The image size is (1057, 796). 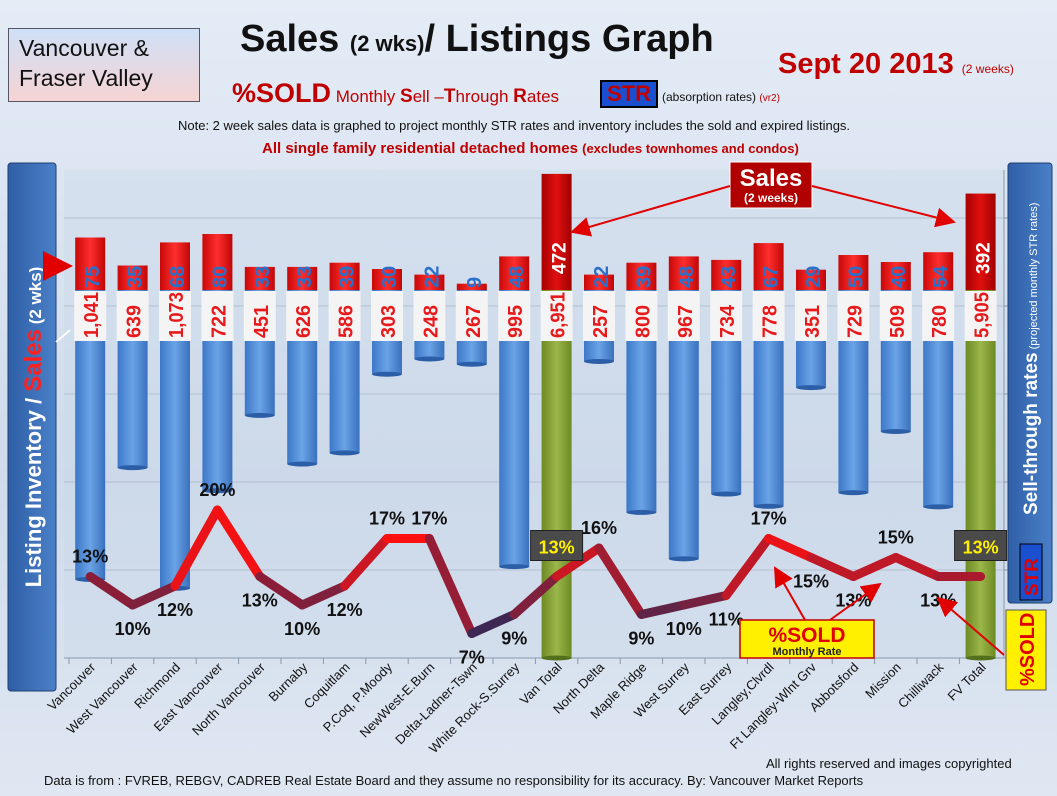 What do you see at coordinates (348, 277) in the screenshot?
I see `sales-value-label: 39` at bounding box center [348, 277].